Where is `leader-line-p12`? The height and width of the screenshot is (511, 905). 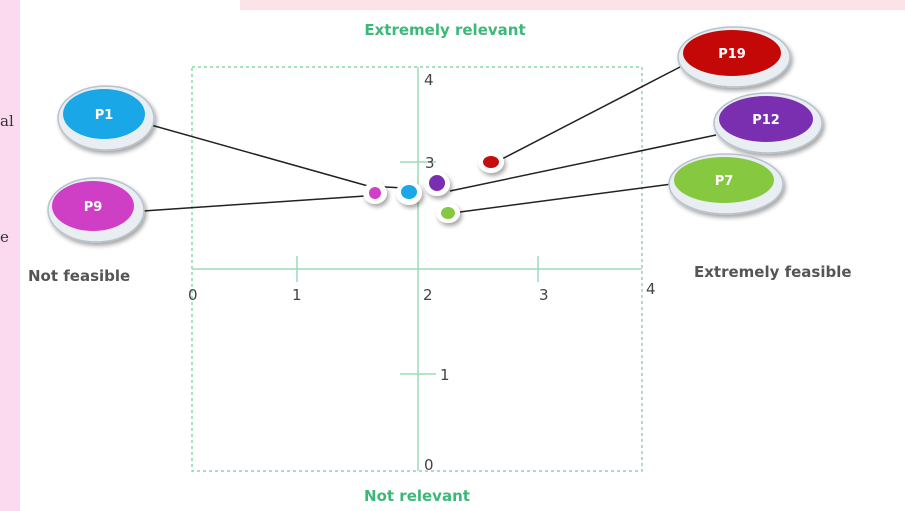
leader-line-p12 is located at coordinates (583, 163).